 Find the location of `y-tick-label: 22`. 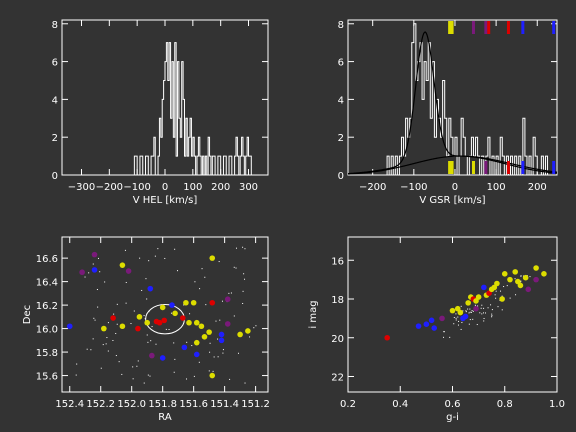

y-tick-label: 22 is located at coordinates (337, 378).